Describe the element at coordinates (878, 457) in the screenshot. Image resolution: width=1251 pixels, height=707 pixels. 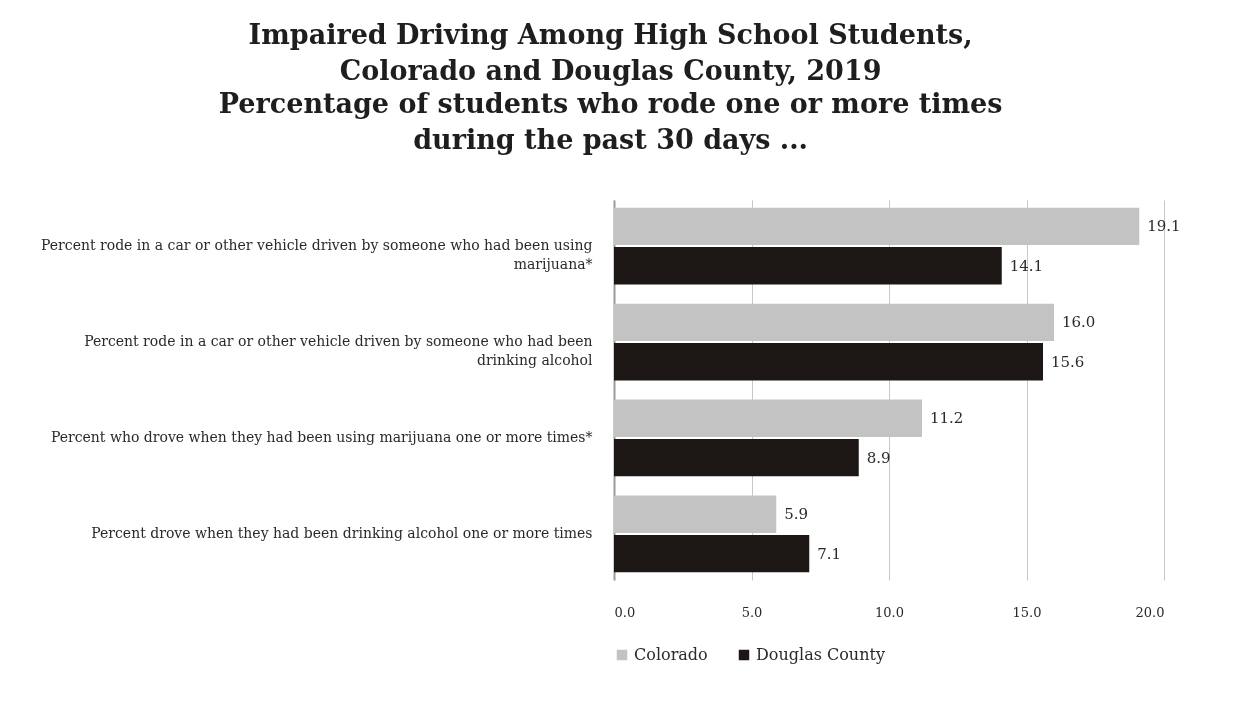
I see `data-label: 8.9` at that location.